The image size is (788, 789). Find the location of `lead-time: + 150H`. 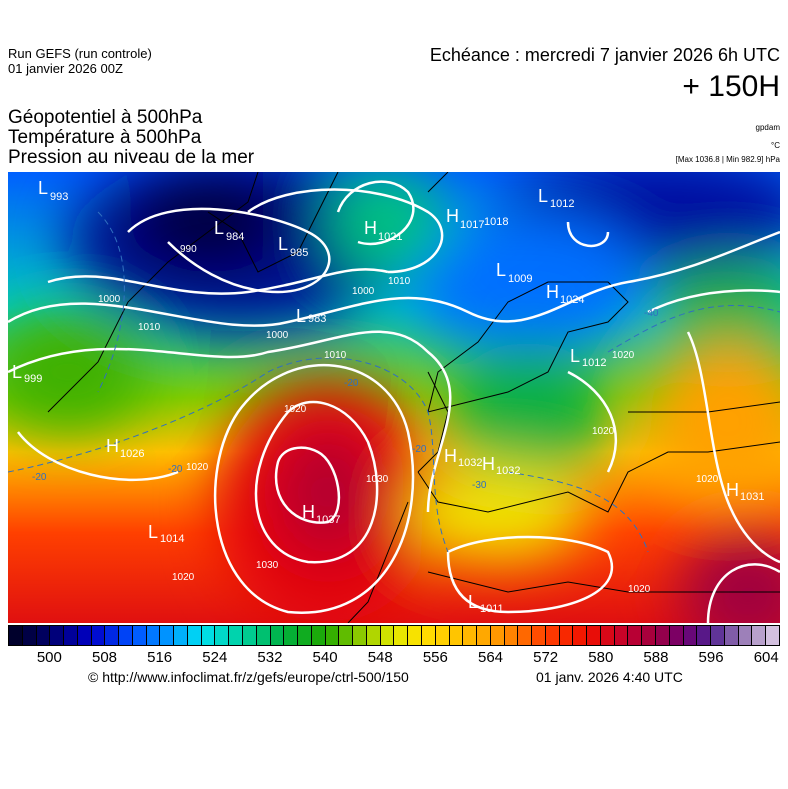

lead-time: + 150H is located at coordinates (731, 86).